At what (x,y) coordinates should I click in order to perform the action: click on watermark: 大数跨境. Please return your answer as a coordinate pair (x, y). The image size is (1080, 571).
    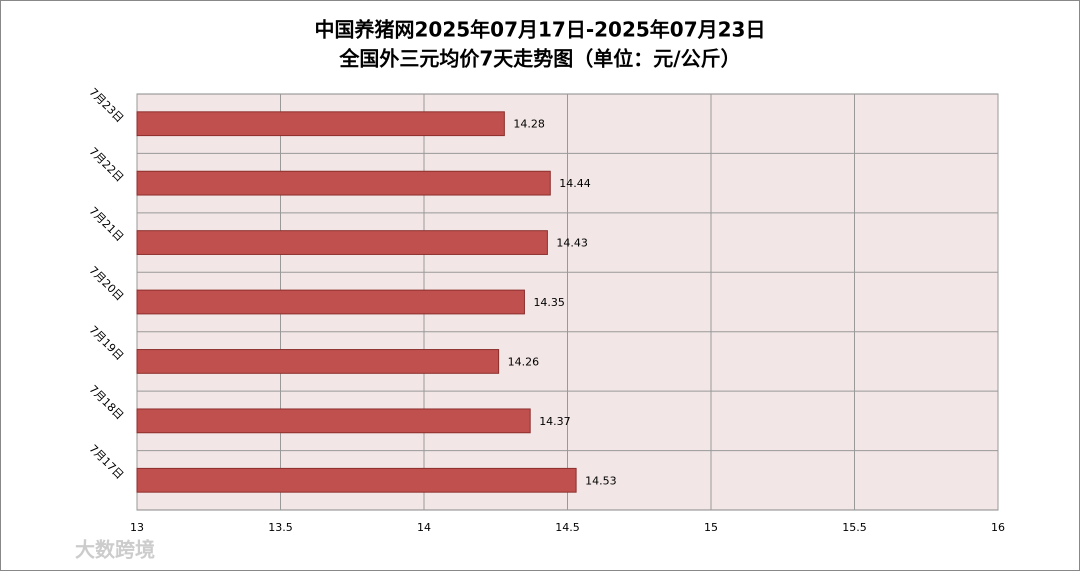
    Looking at the image, I should click on (115, 550).